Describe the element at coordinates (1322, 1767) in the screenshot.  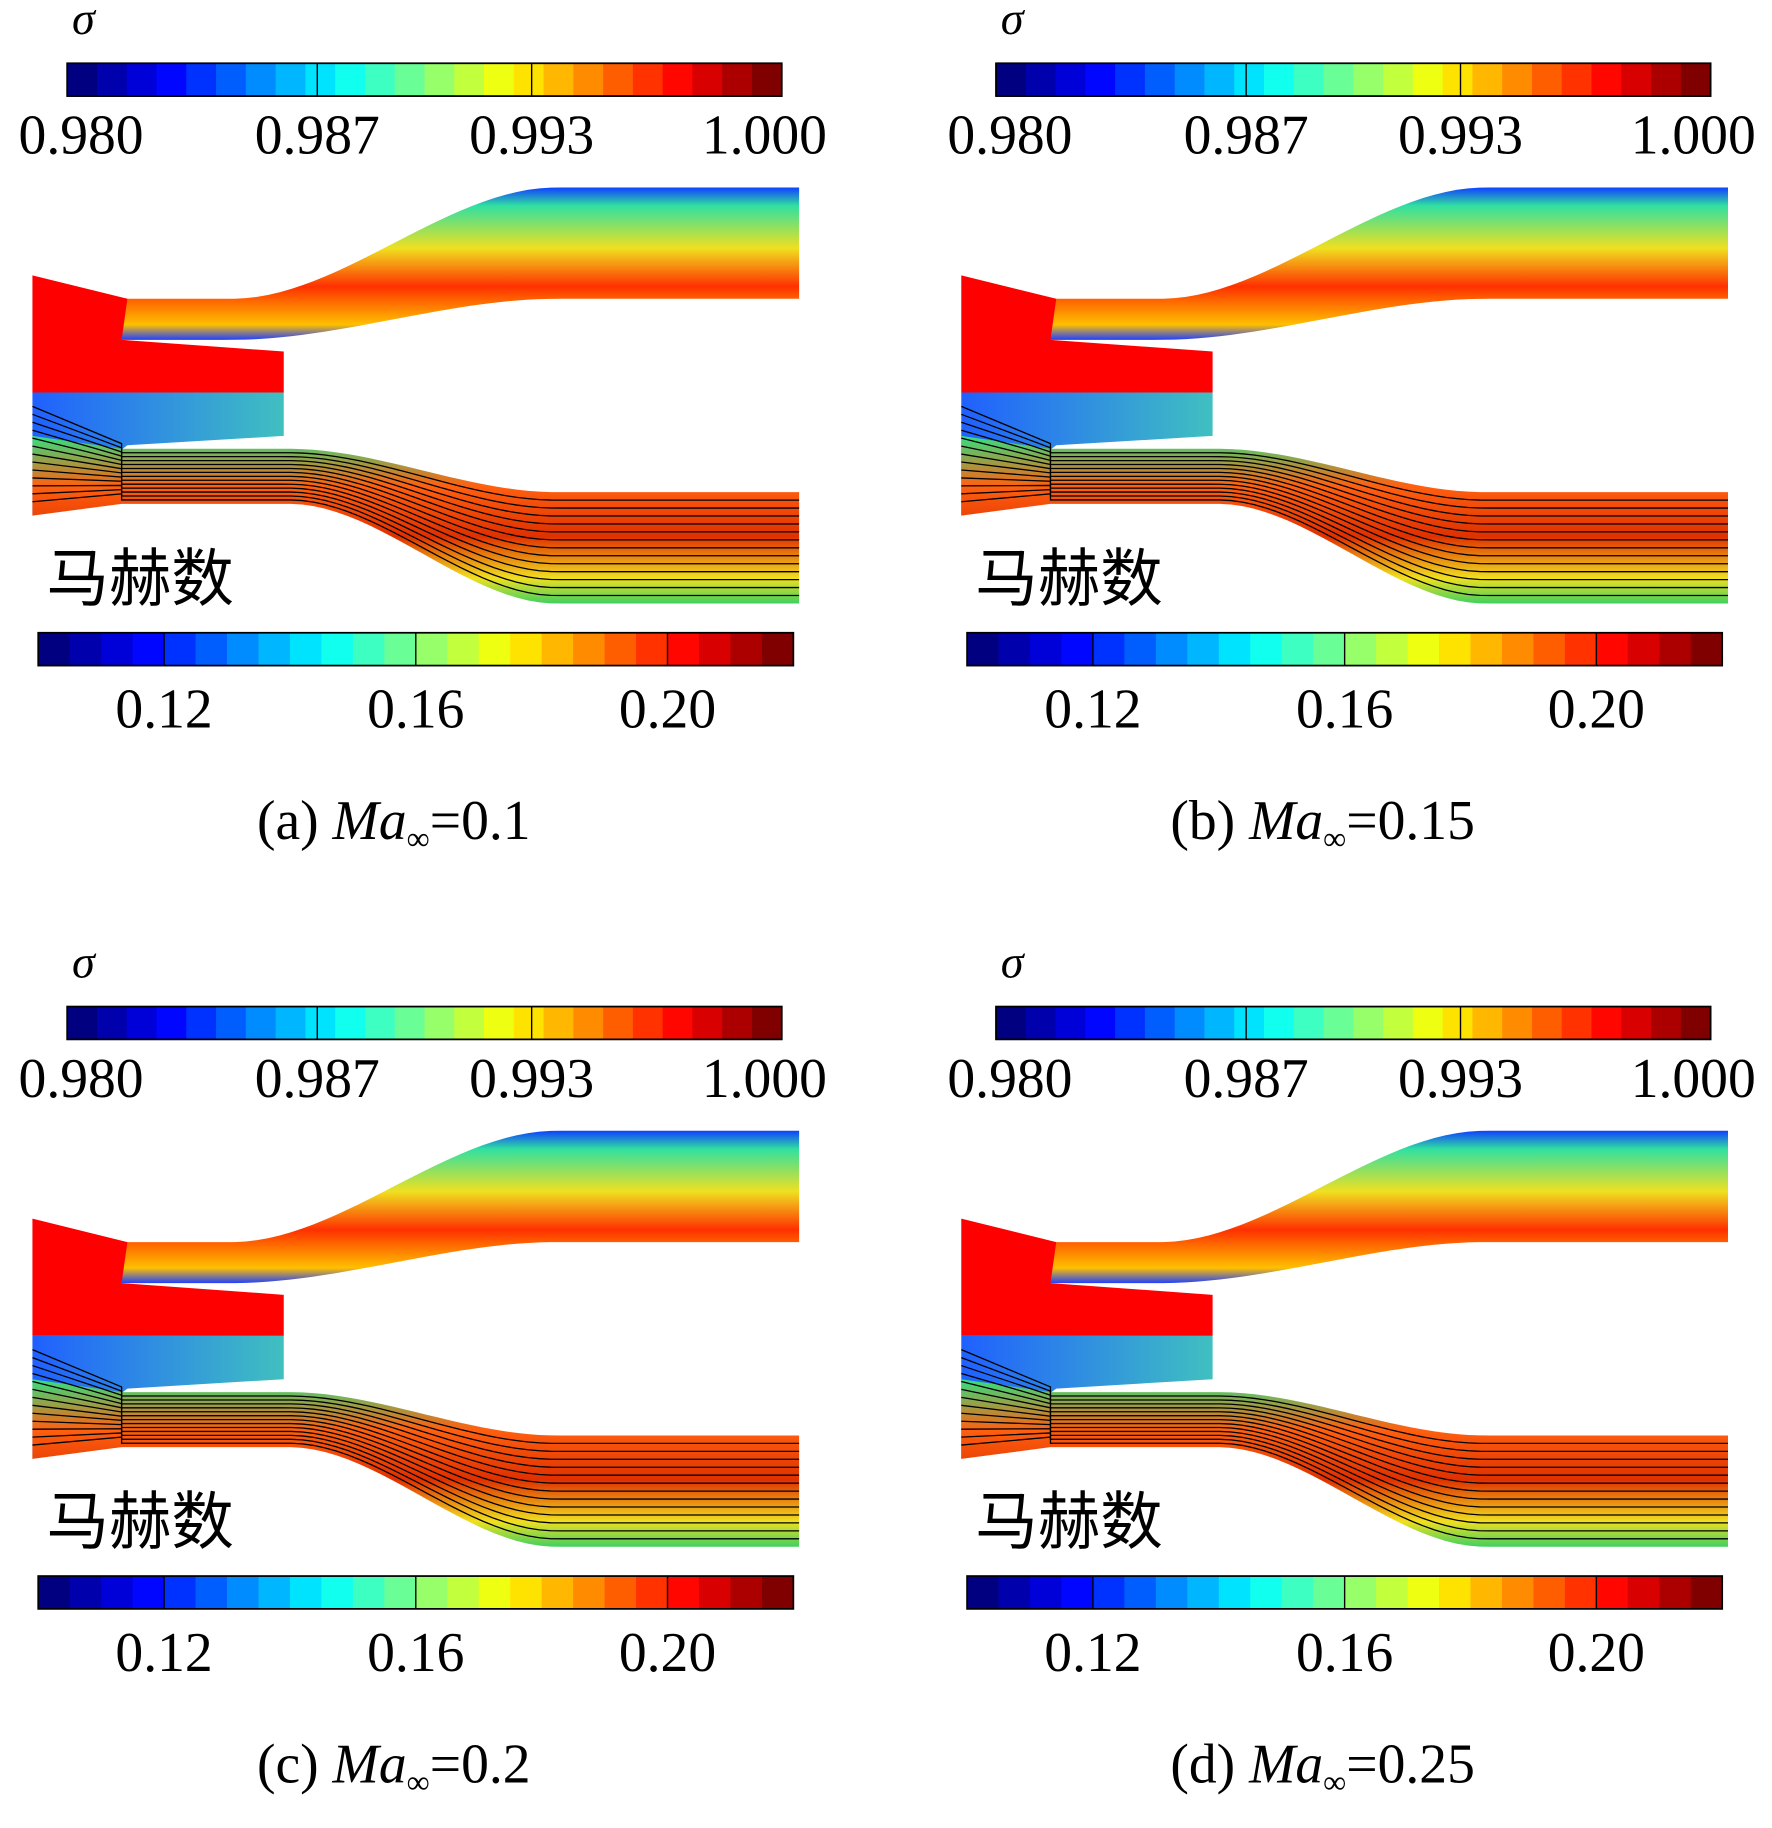
I see `caption: (d) Ma∞=0.25` at that location.